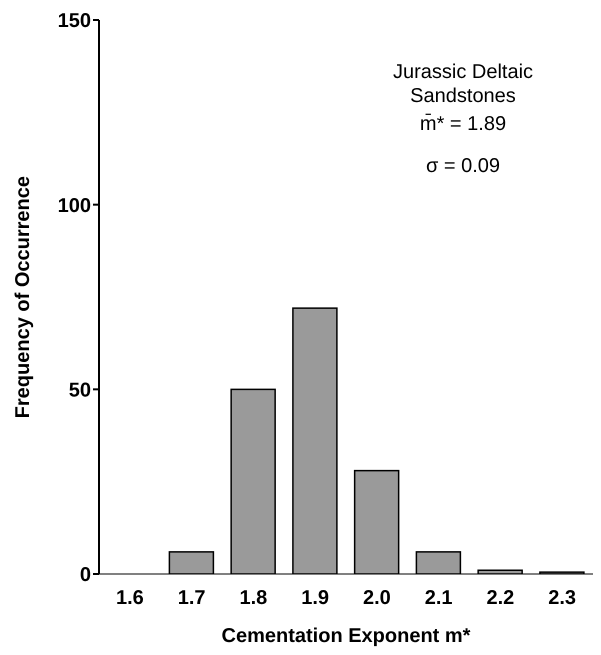  I want to click on x-axis-title: Cementation Exponent m*, so click(346, 636).